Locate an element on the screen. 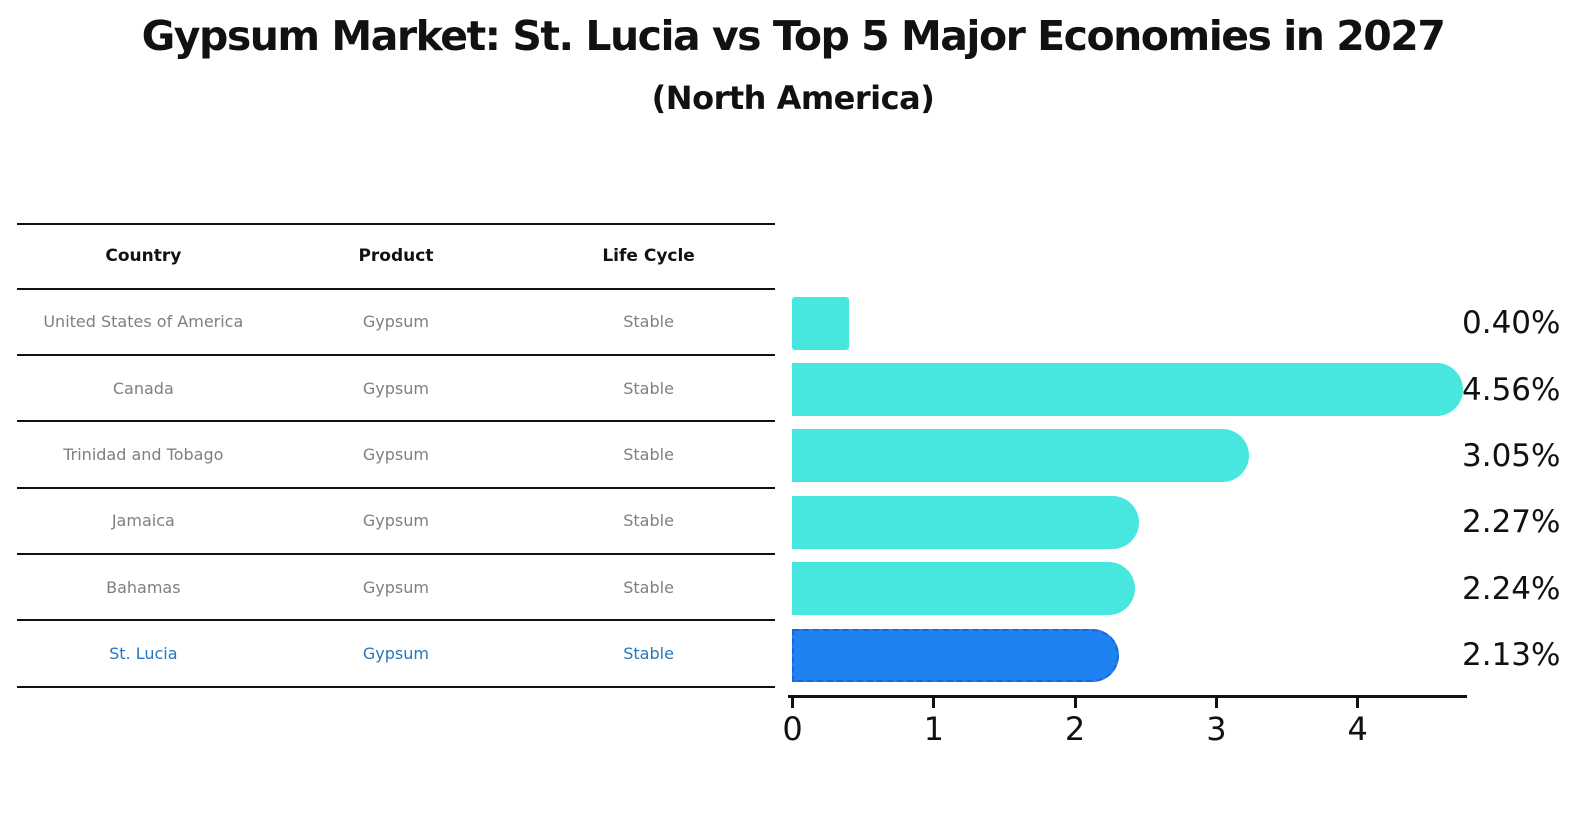  bar-row-trinidad-and-tobago is located at coordinates (1172, 456).